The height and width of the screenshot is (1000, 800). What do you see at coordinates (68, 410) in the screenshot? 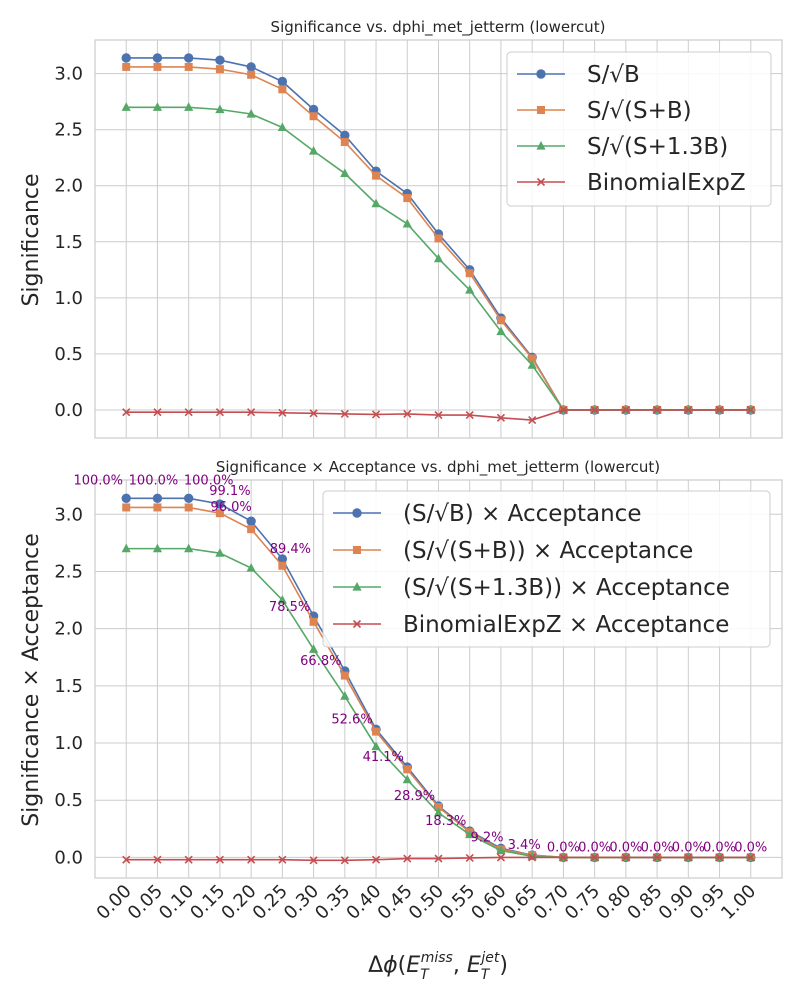
I see `y-tick-label: 0.0` at bounding box center [68, 410].